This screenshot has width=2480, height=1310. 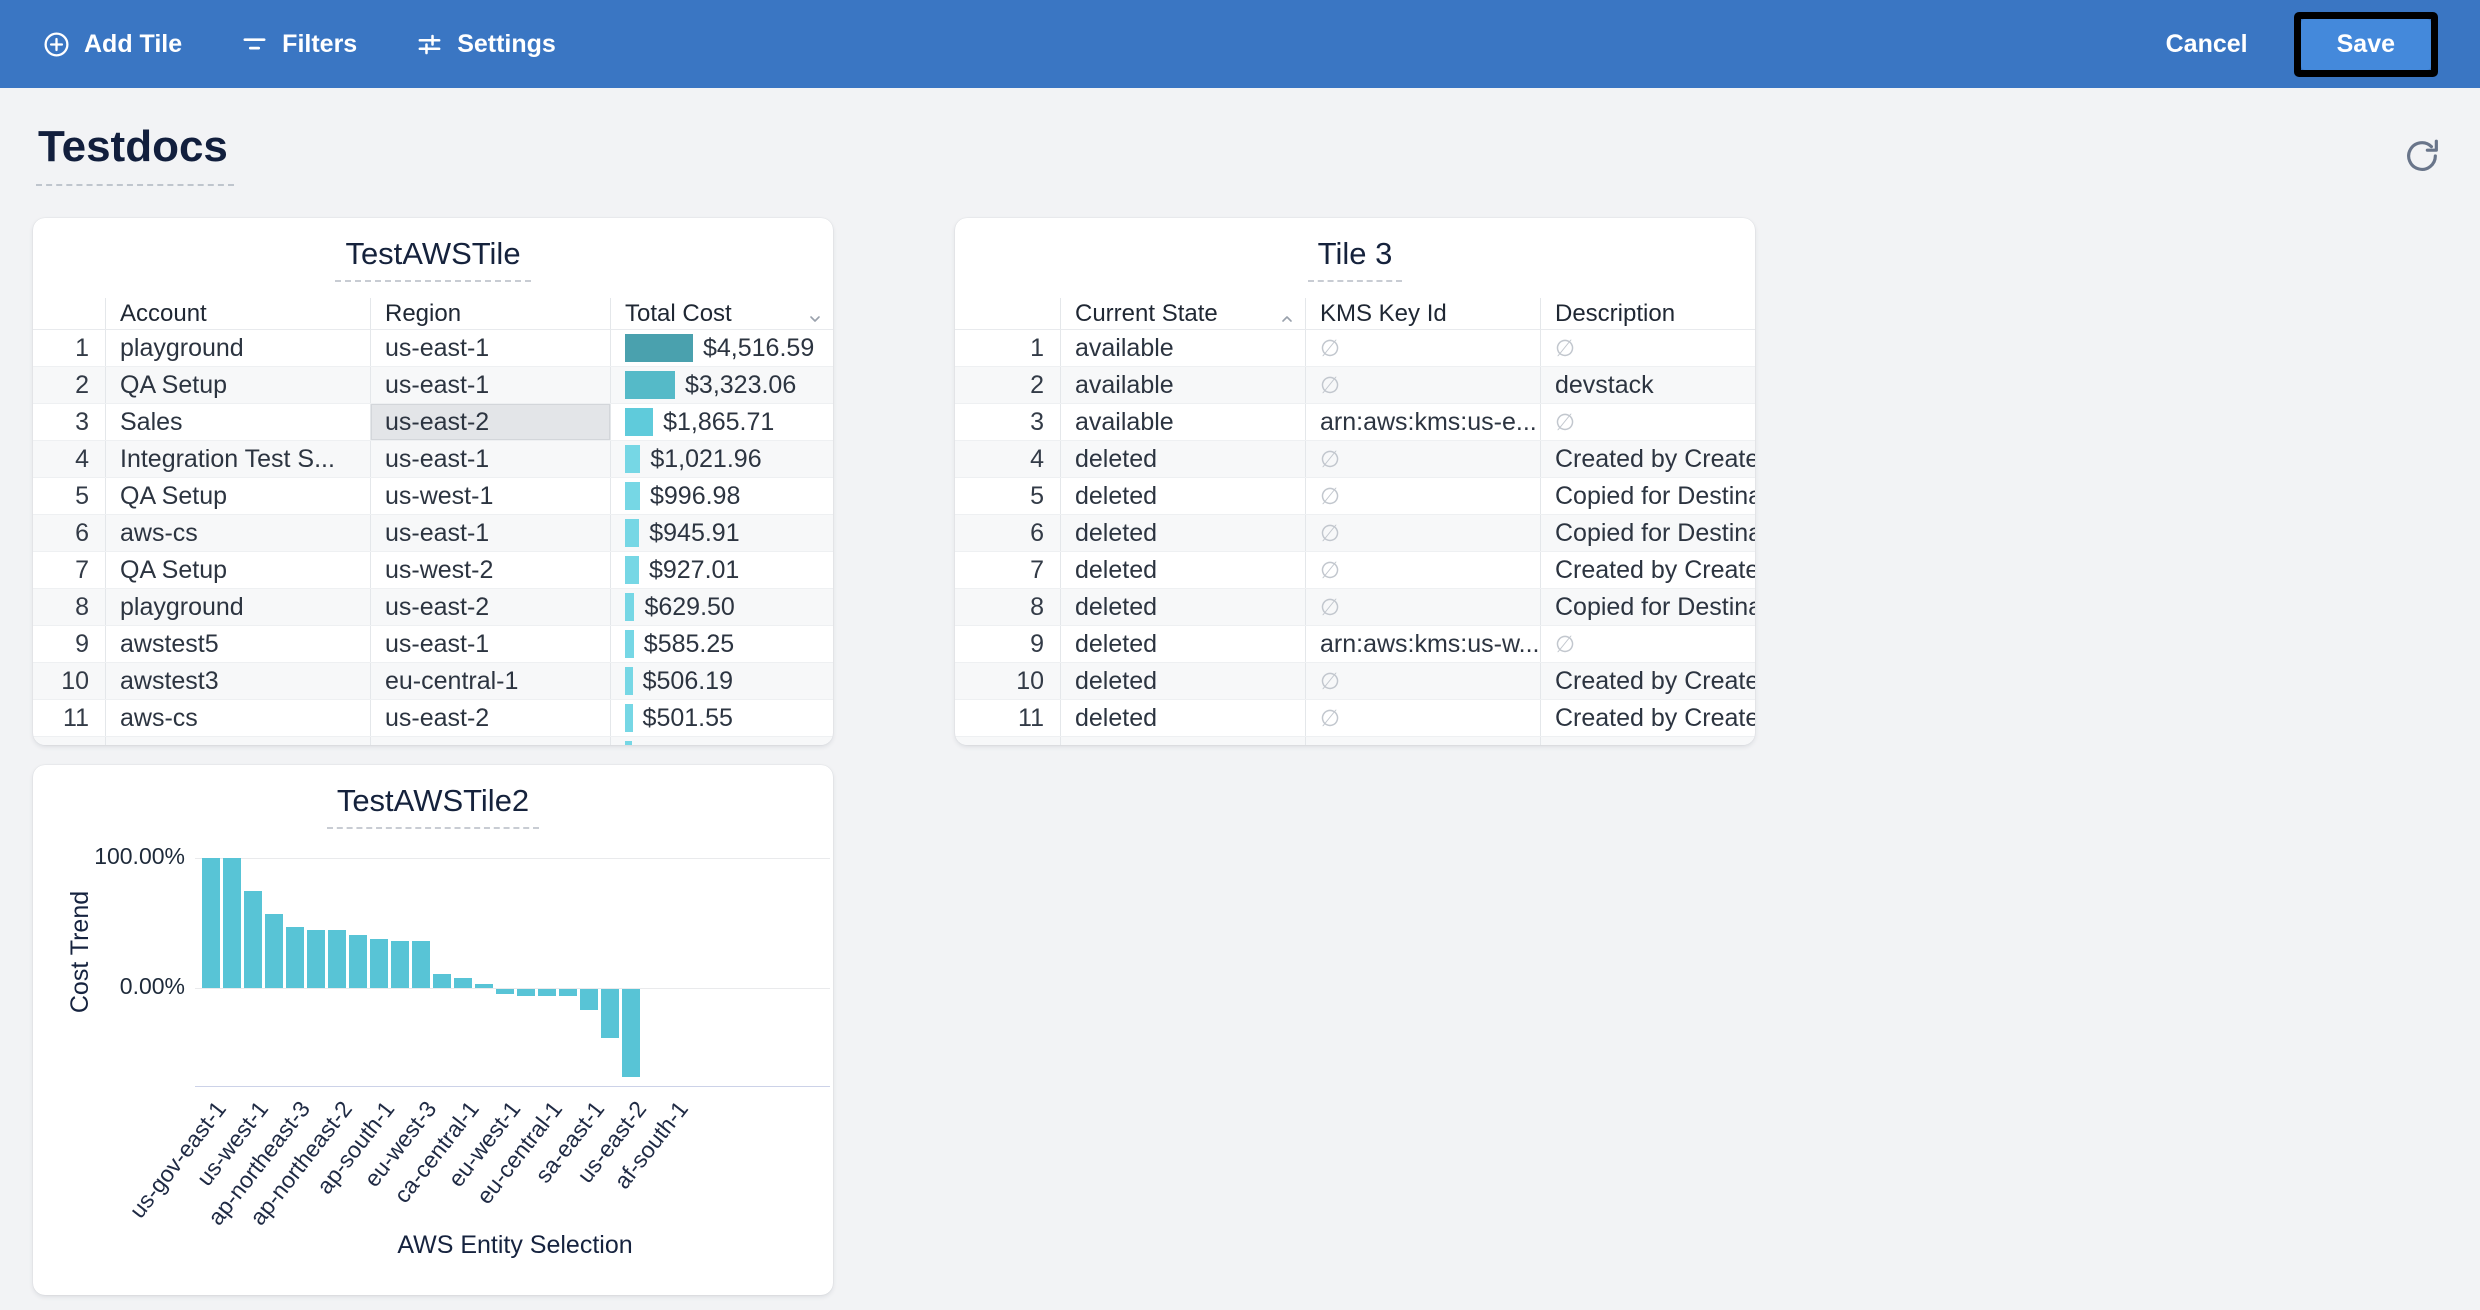 I want to click on total-cost-cell: $1,021.96, so click(x=721, y=459).